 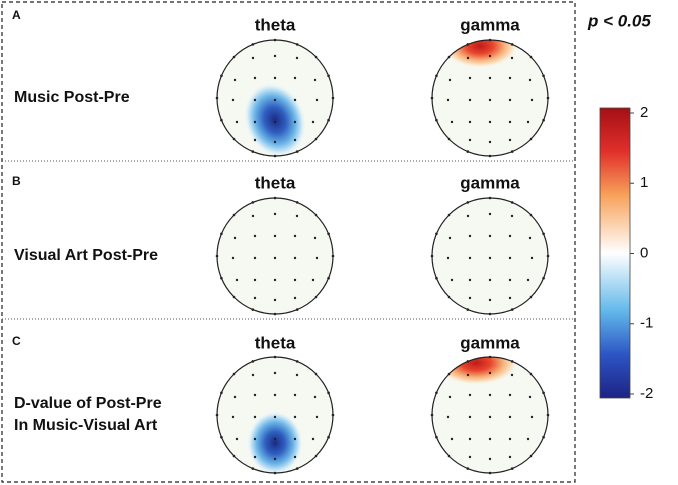 What do you see at coordinates (646, 393) in the screenshot?
I see `colorbar-tick-label: -2` at bounding box center [646, 393].